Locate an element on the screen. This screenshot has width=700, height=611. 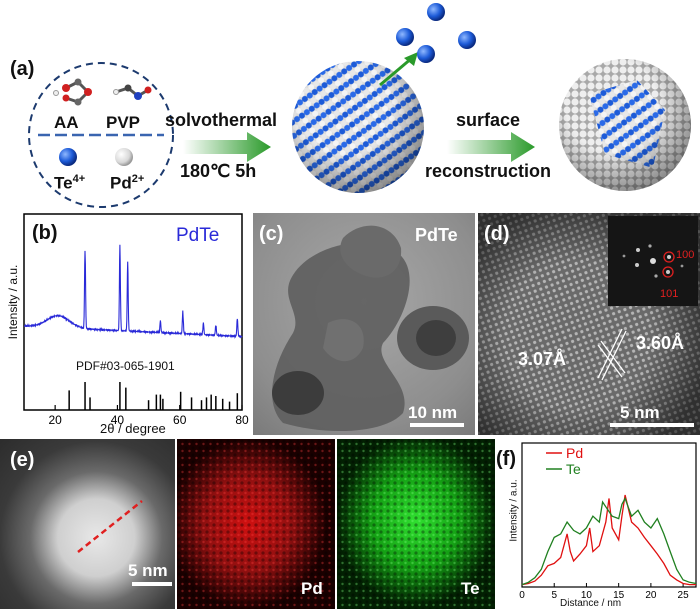
te-label: Te4+ is located at coordinates (70, 183).